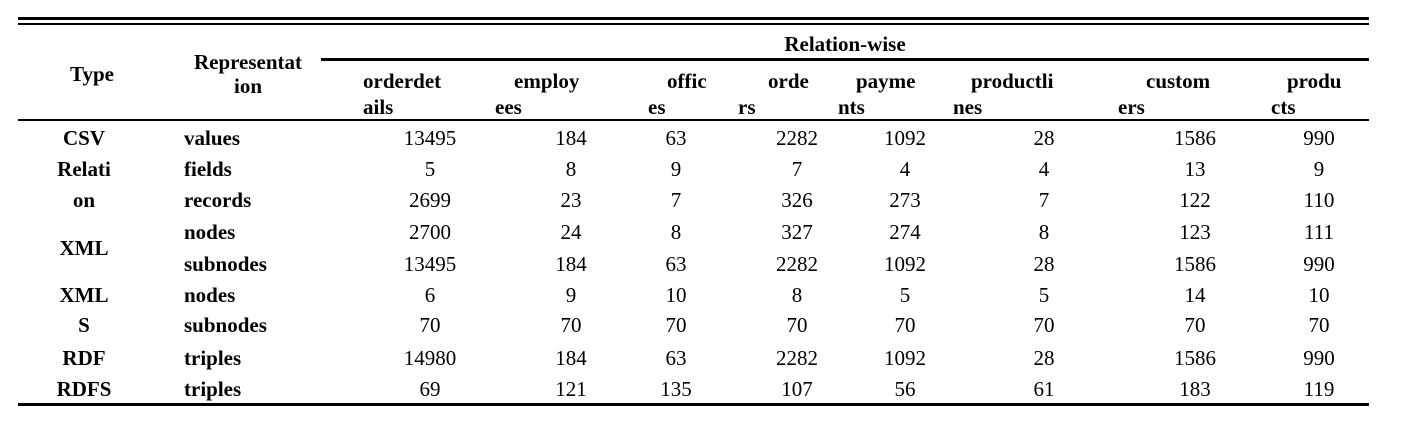  Describe the element at coordinates (693, 404) in the screenshot. I see `bottom-rule` at that location.